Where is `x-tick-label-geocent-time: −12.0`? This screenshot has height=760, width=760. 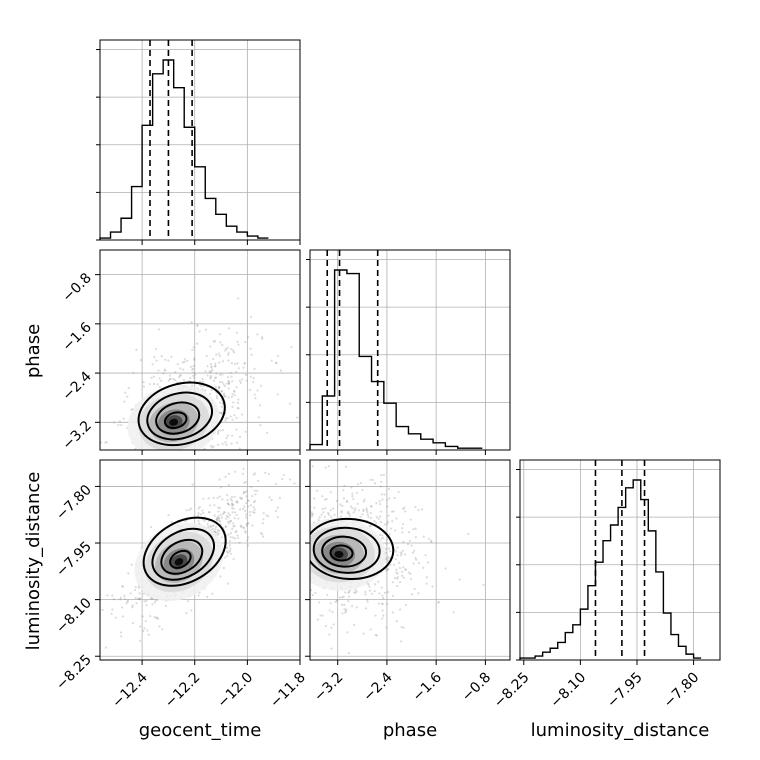 x-tick-label-geocent-time: −12.0 is located at coordinates (236, 691).